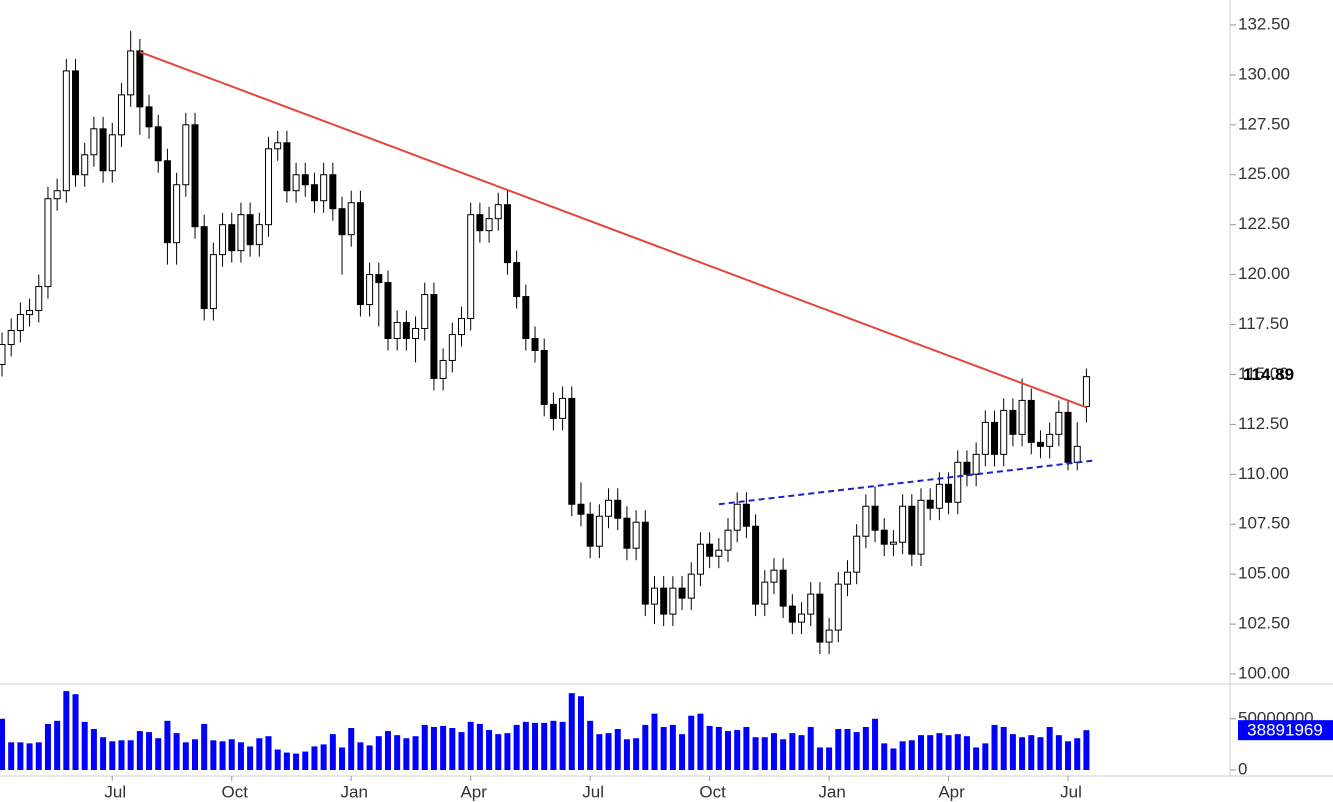 This screenshot has height=802, width=1333. What do you see at coordinates (1264, 523) in the screenshot?
I see `y-tick-label: 107.50` at bounding box center [1264, 523].